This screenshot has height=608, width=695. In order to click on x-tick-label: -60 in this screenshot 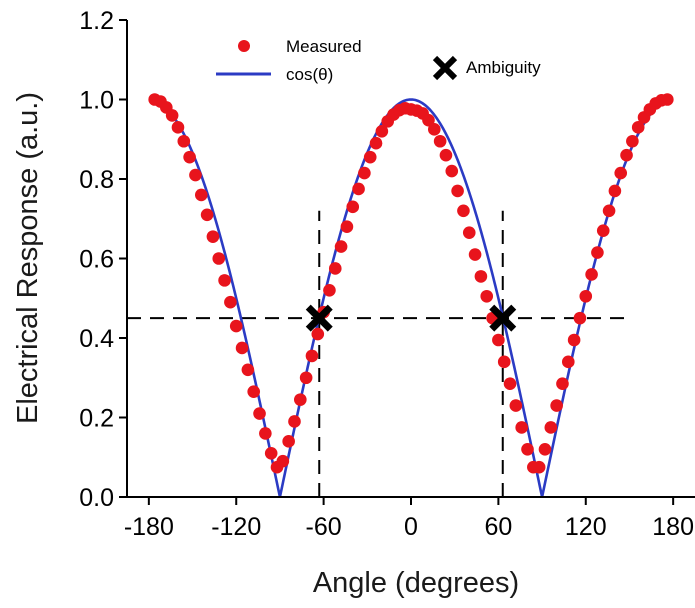, I will do `click(324, 527)`.